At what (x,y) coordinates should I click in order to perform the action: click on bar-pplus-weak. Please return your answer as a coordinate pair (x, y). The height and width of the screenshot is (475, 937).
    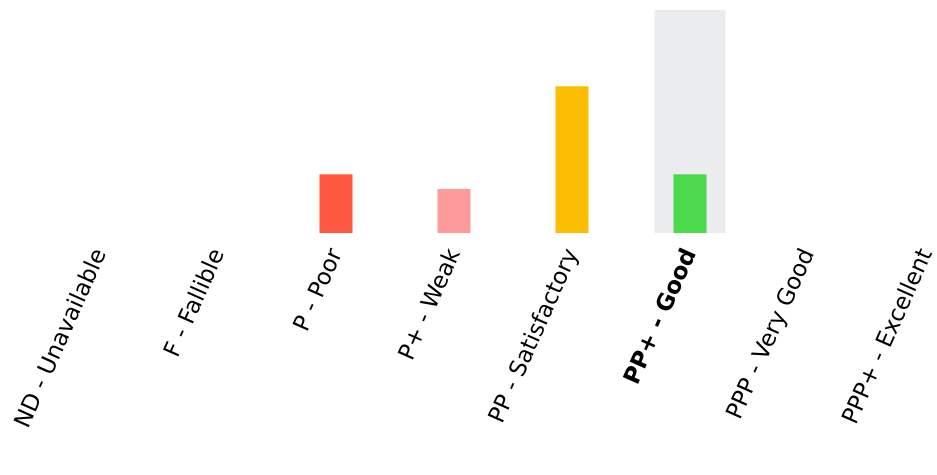
    Looking at the image, I should click on (454, 210).